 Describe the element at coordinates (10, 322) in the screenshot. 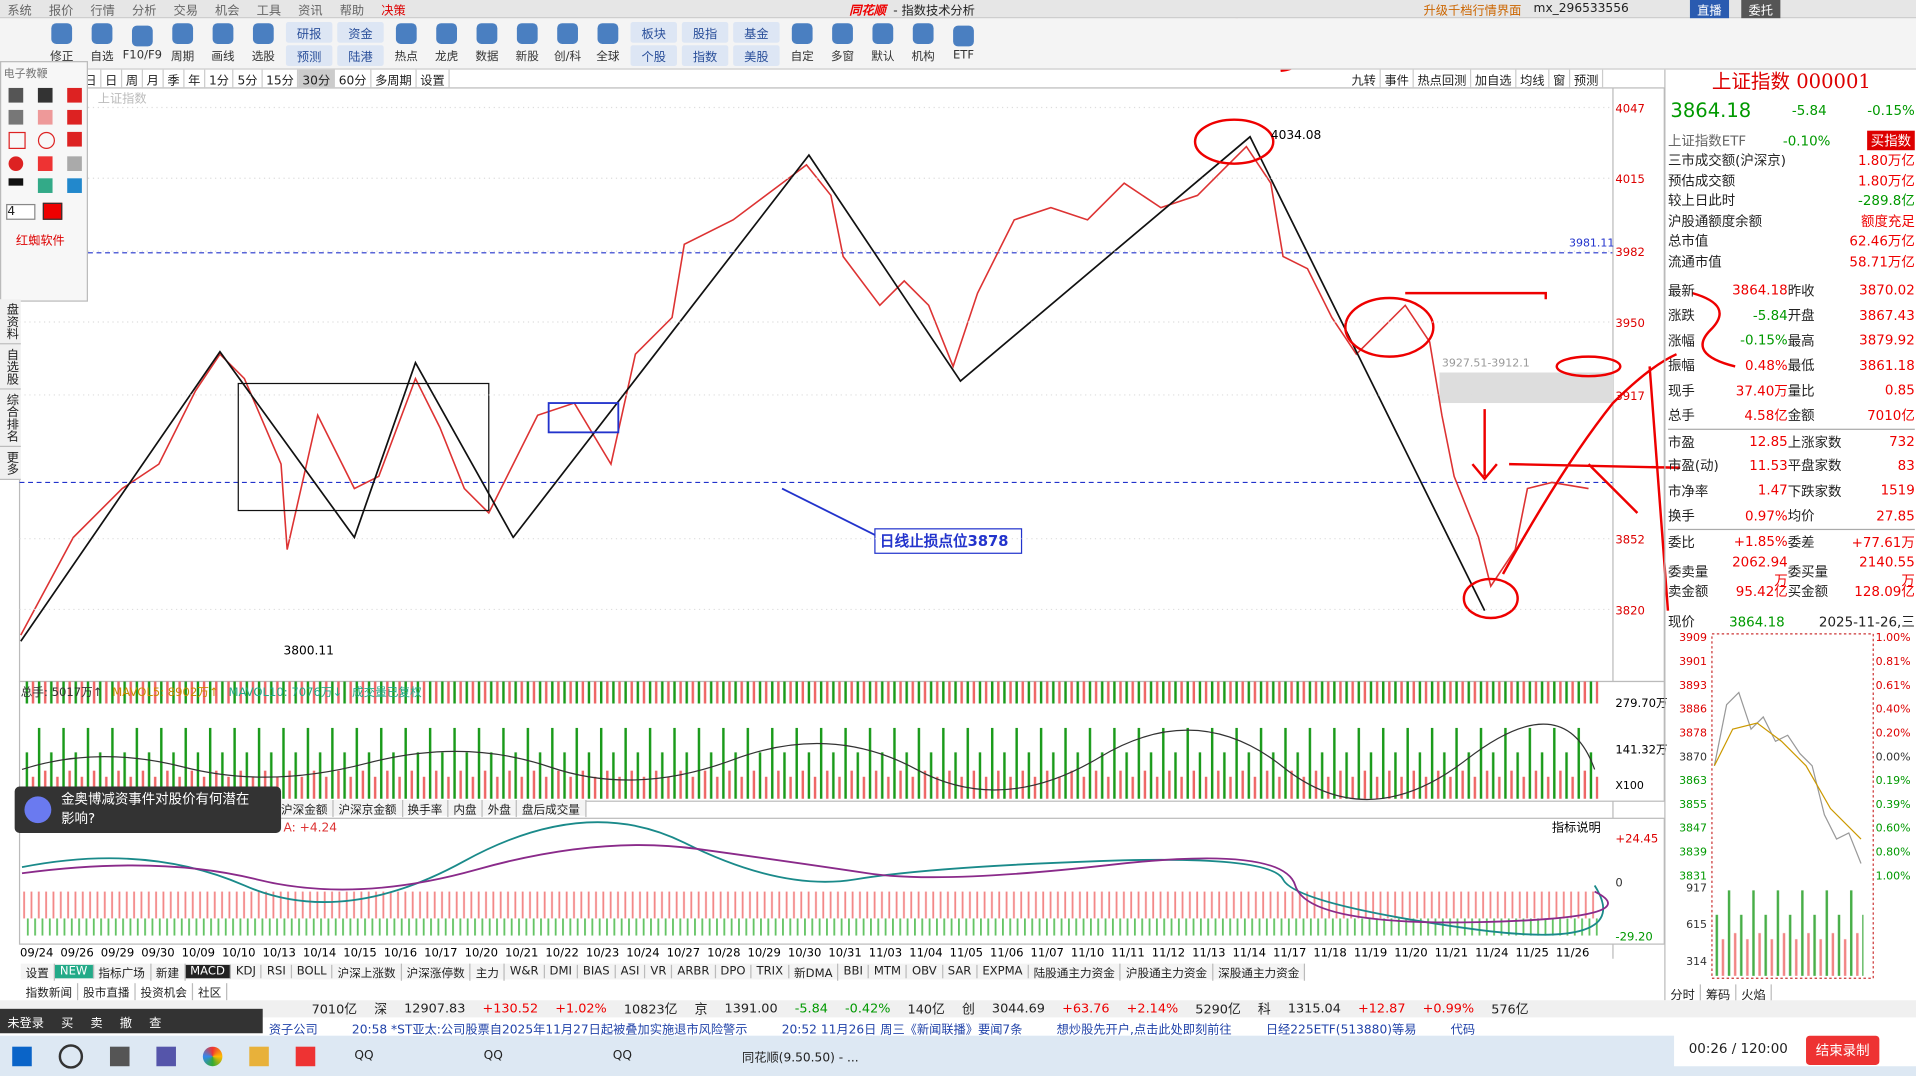

I see `side-tab: 盘资料` at that location.